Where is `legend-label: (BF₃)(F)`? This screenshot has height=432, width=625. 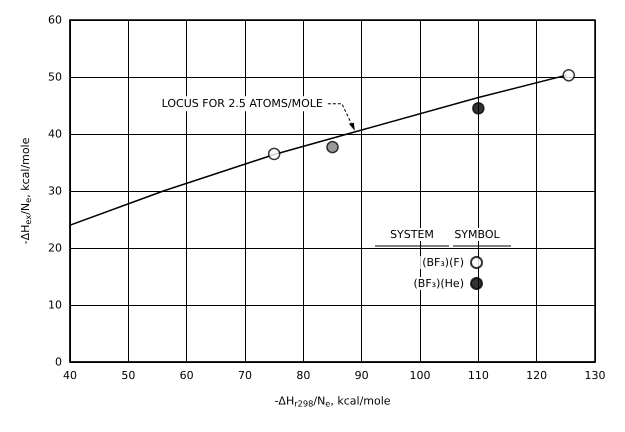 legend-label: (BF₃)(F) is located at coordinates (443, 262).